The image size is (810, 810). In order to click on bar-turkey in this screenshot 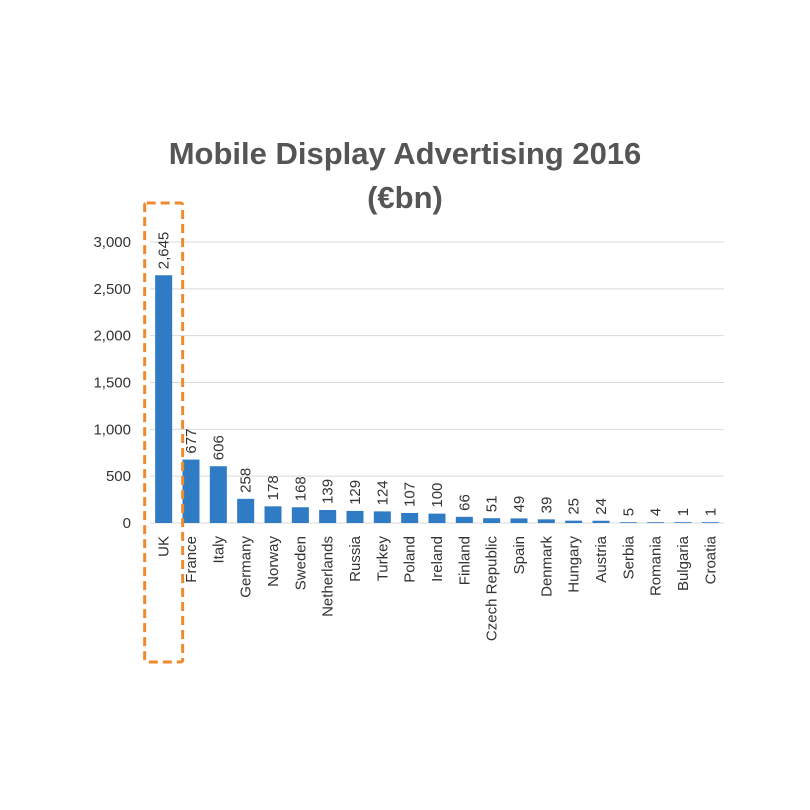, I will do `click(382, 517)`.